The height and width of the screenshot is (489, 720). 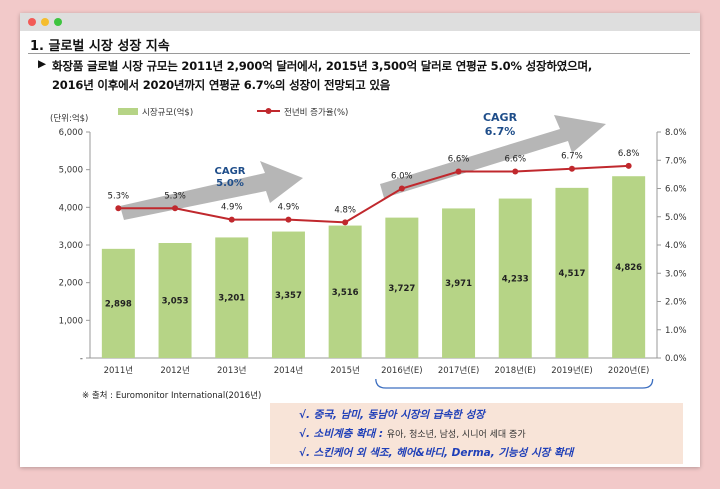 I want to click on note-item: √. 스킨케어 외 색조, 헤어&바디, Derma, 기능성 시장 확대, so click(x=436, y=452).